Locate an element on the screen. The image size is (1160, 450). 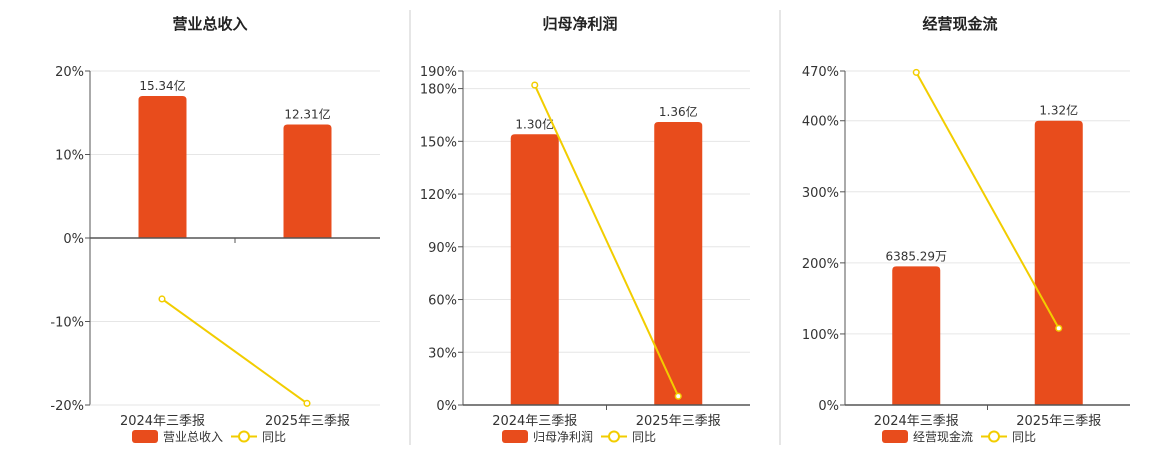
y-tick-label: 300% is located at coordinates (820, 193).